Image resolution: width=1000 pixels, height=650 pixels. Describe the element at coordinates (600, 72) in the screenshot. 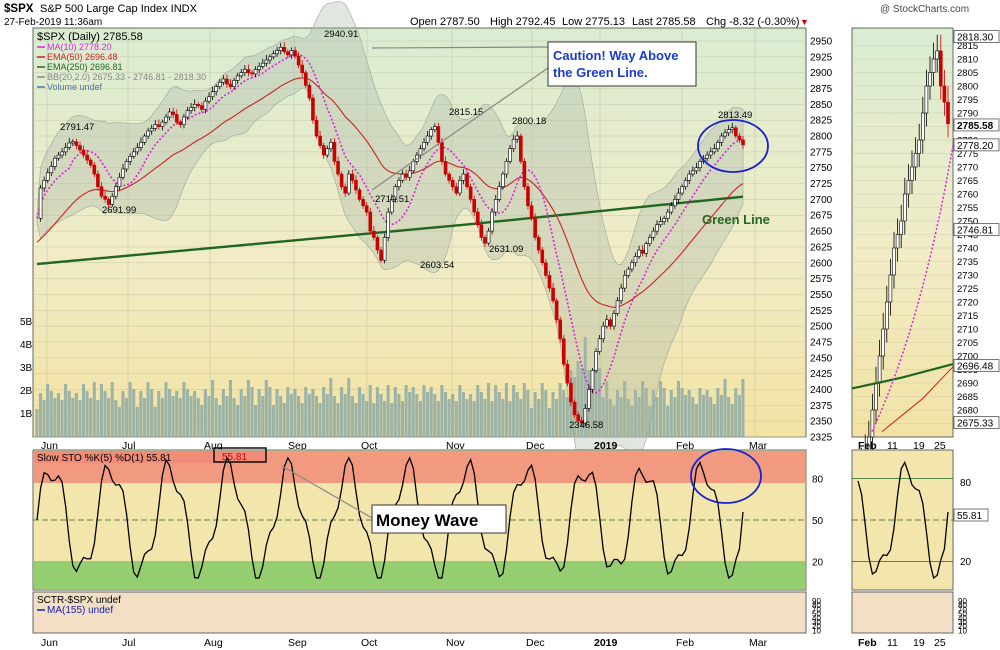

I see `caution-callout-text: the Green Line.` at that location.